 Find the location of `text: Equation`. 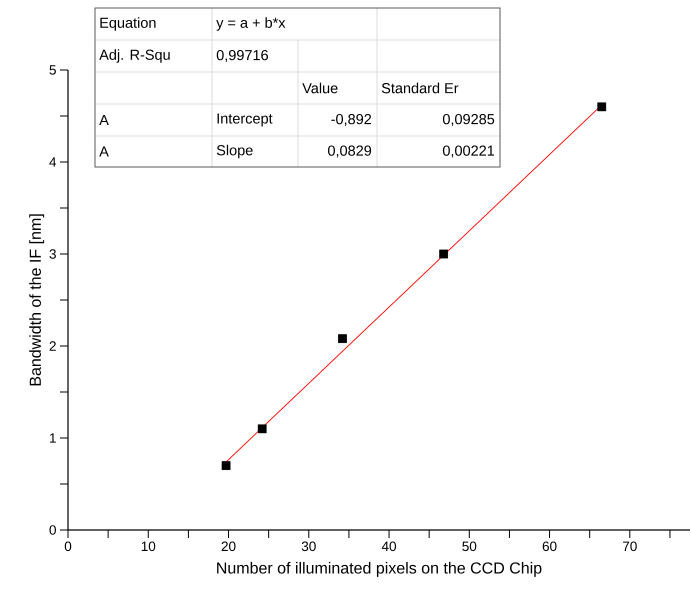

text: Equation is located at coordinates (128, 24).